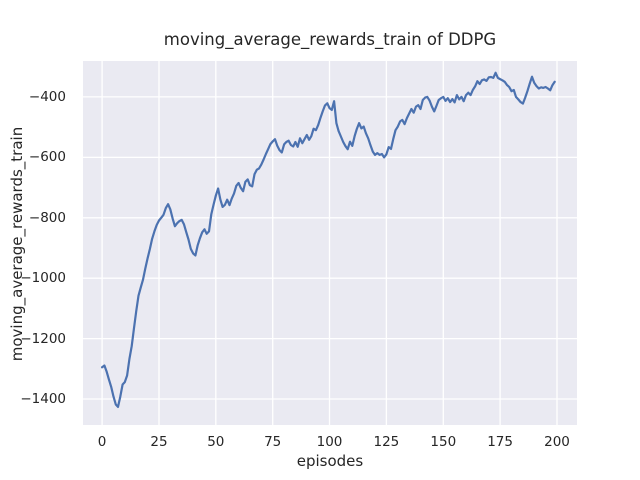  What do you see at coordinates (557, 442) in the screenshot?
I see `x-tick-label: 200` at bounding box center [557, 442].